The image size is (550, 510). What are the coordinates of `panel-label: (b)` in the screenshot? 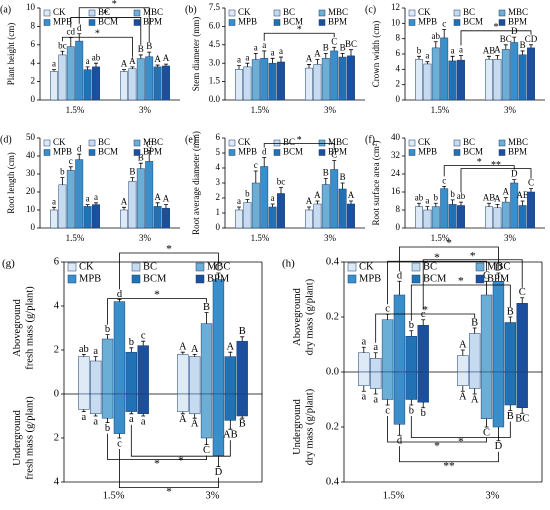 It's located at (191, 9).